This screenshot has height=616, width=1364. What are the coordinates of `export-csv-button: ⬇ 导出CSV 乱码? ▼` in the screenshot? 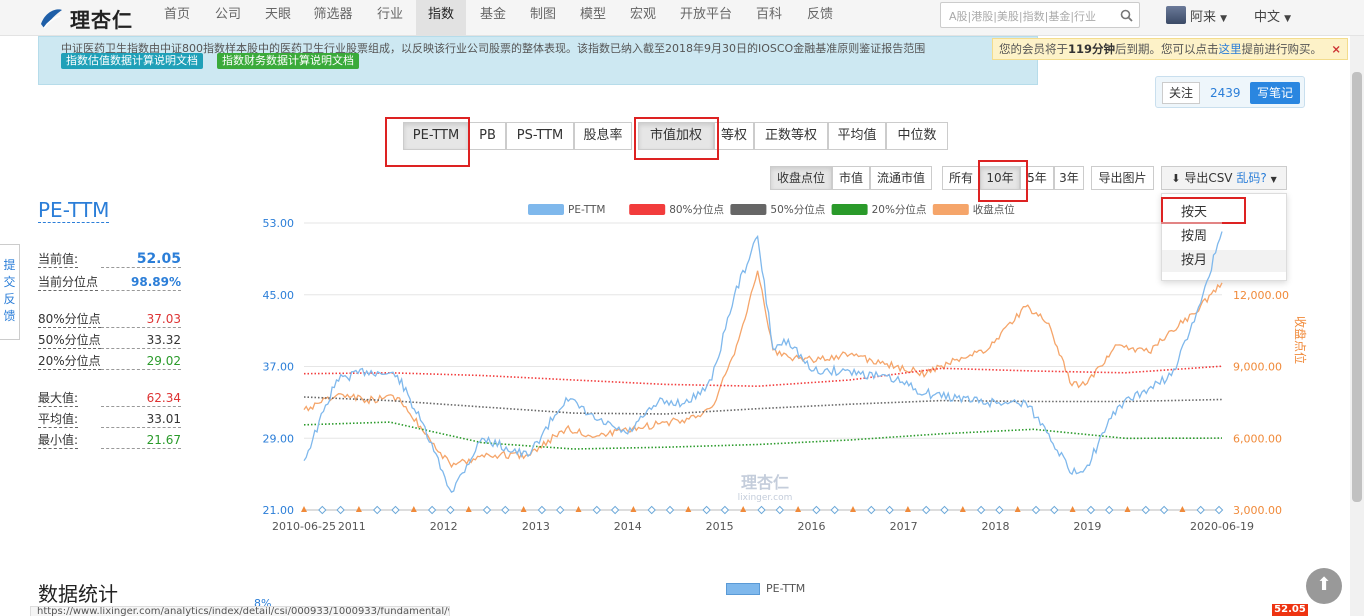 It's located at (1224, 178).